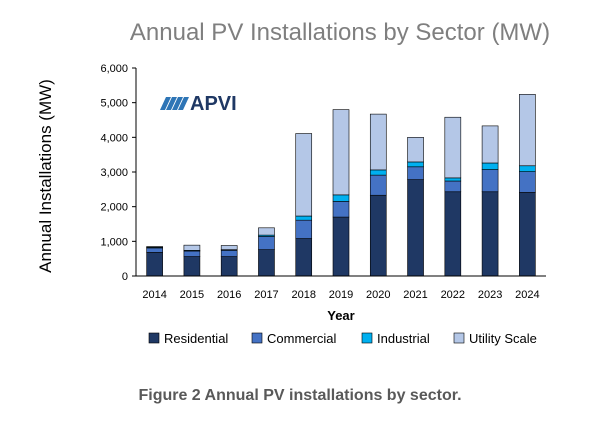 The width and height of the screenshot is (600, 421). What do you see at coordinates (453, 186) in the screenshot?
I see `bar-commercial-2022` at bounding box center [453, 186].